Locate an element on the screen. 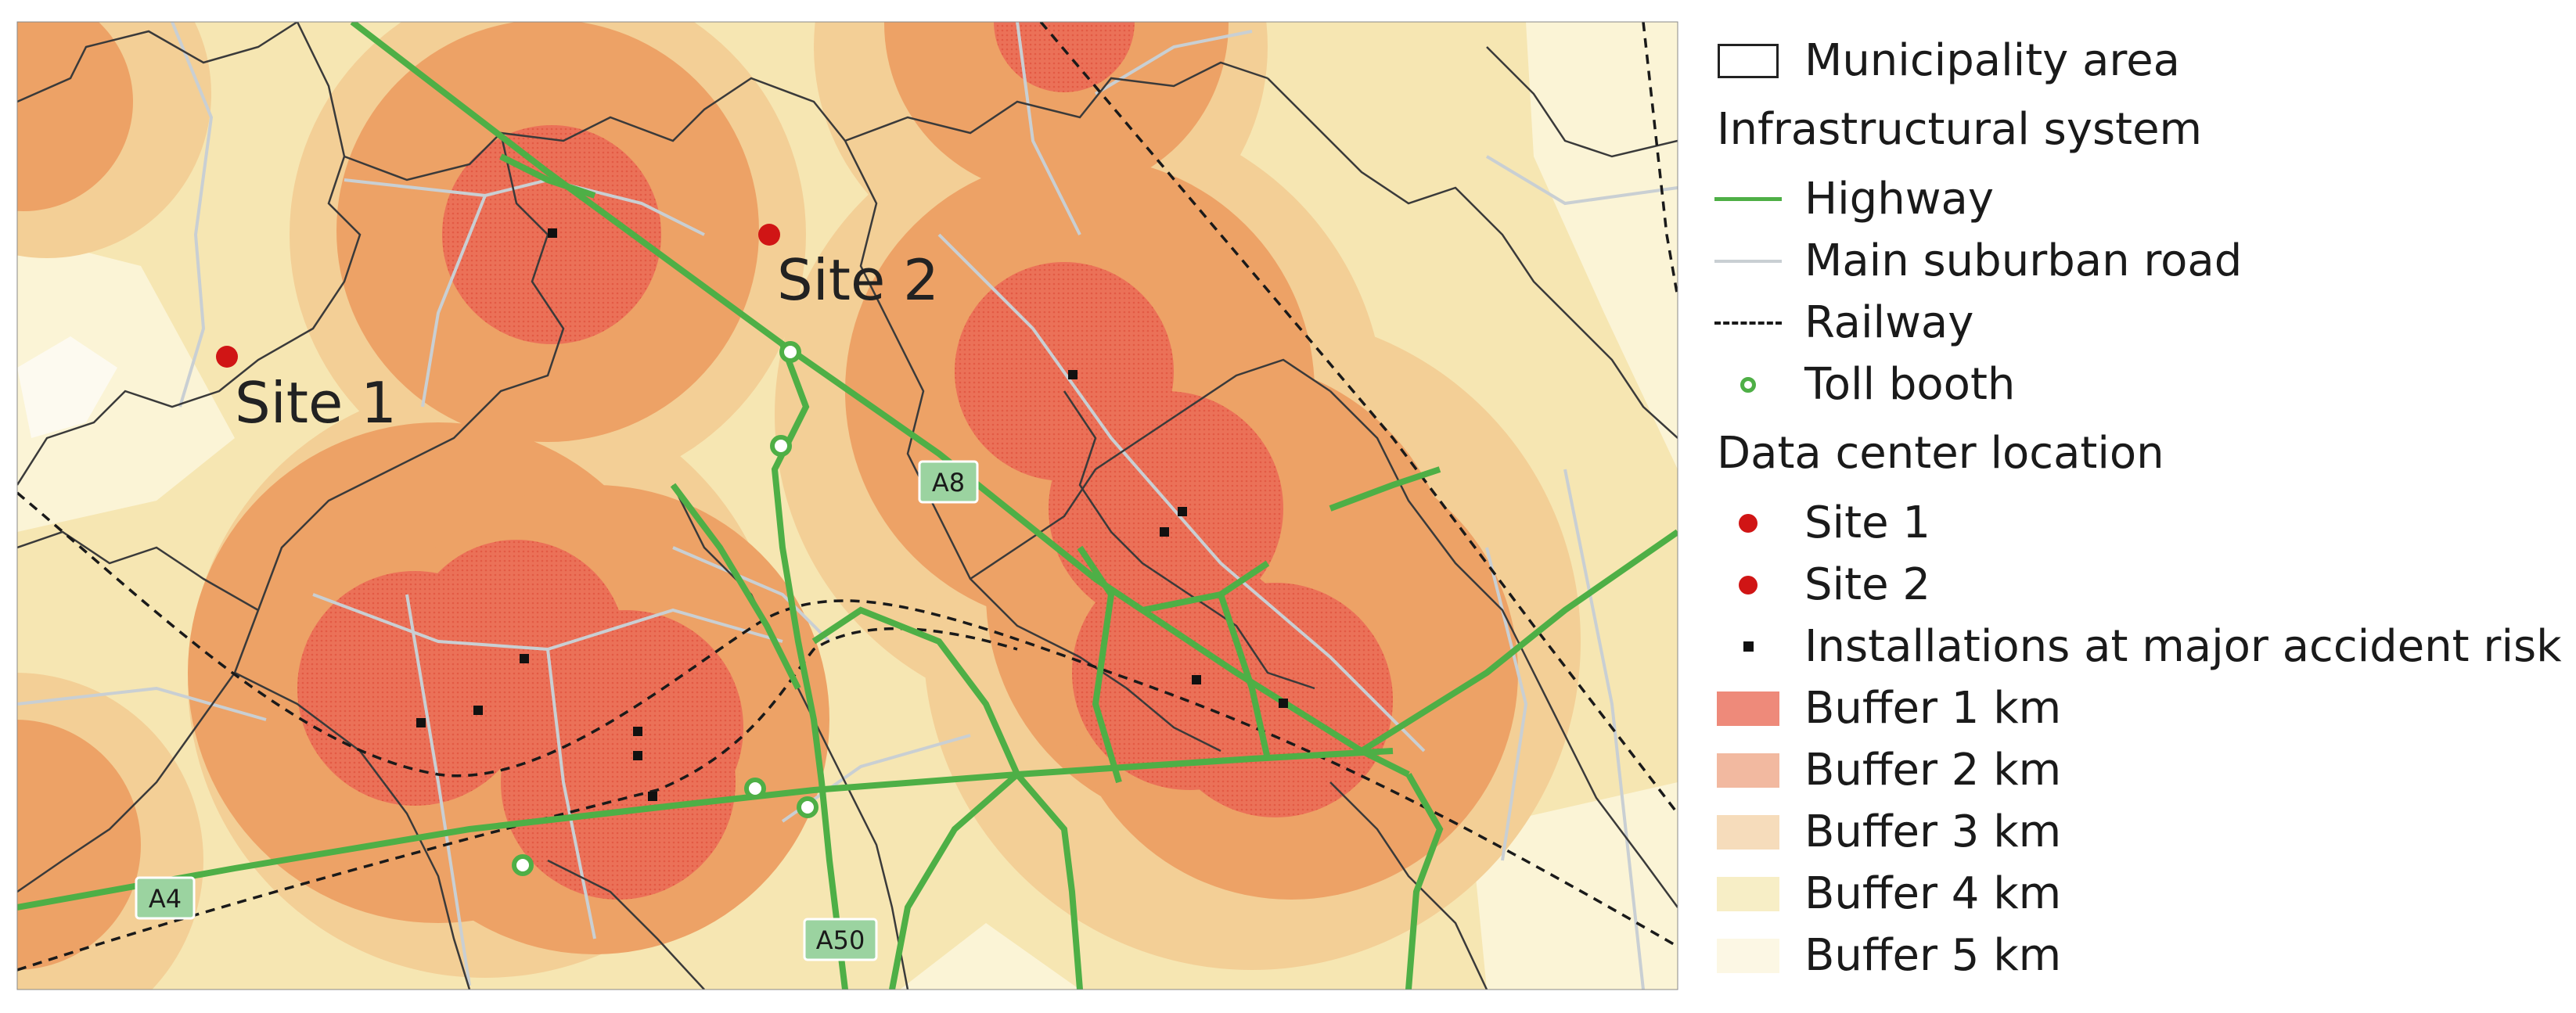 Image resolution: width=2576 pixels, height=1013 pixels. municipality-area-icon is located at coordinates (1748, 61).